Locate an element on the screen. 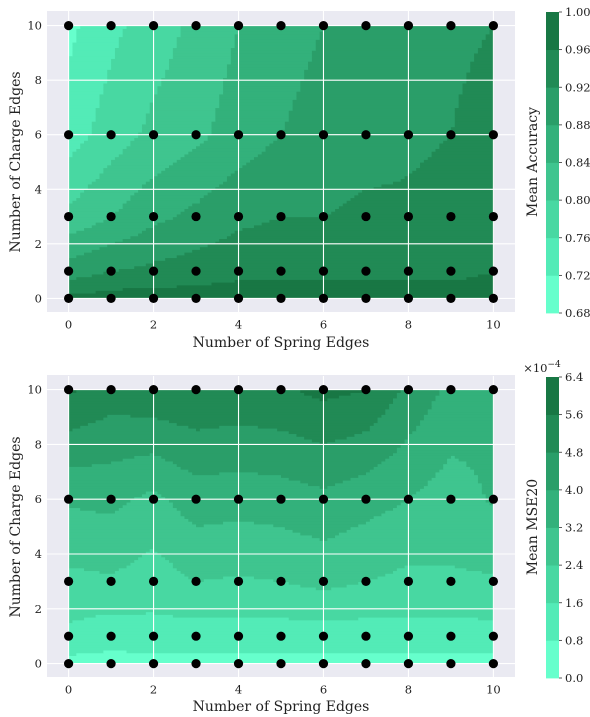 This screenshot has width=590, height=717. accuracy-colorbar-tick-label: 0.68 is located at coordinates (577, 313).